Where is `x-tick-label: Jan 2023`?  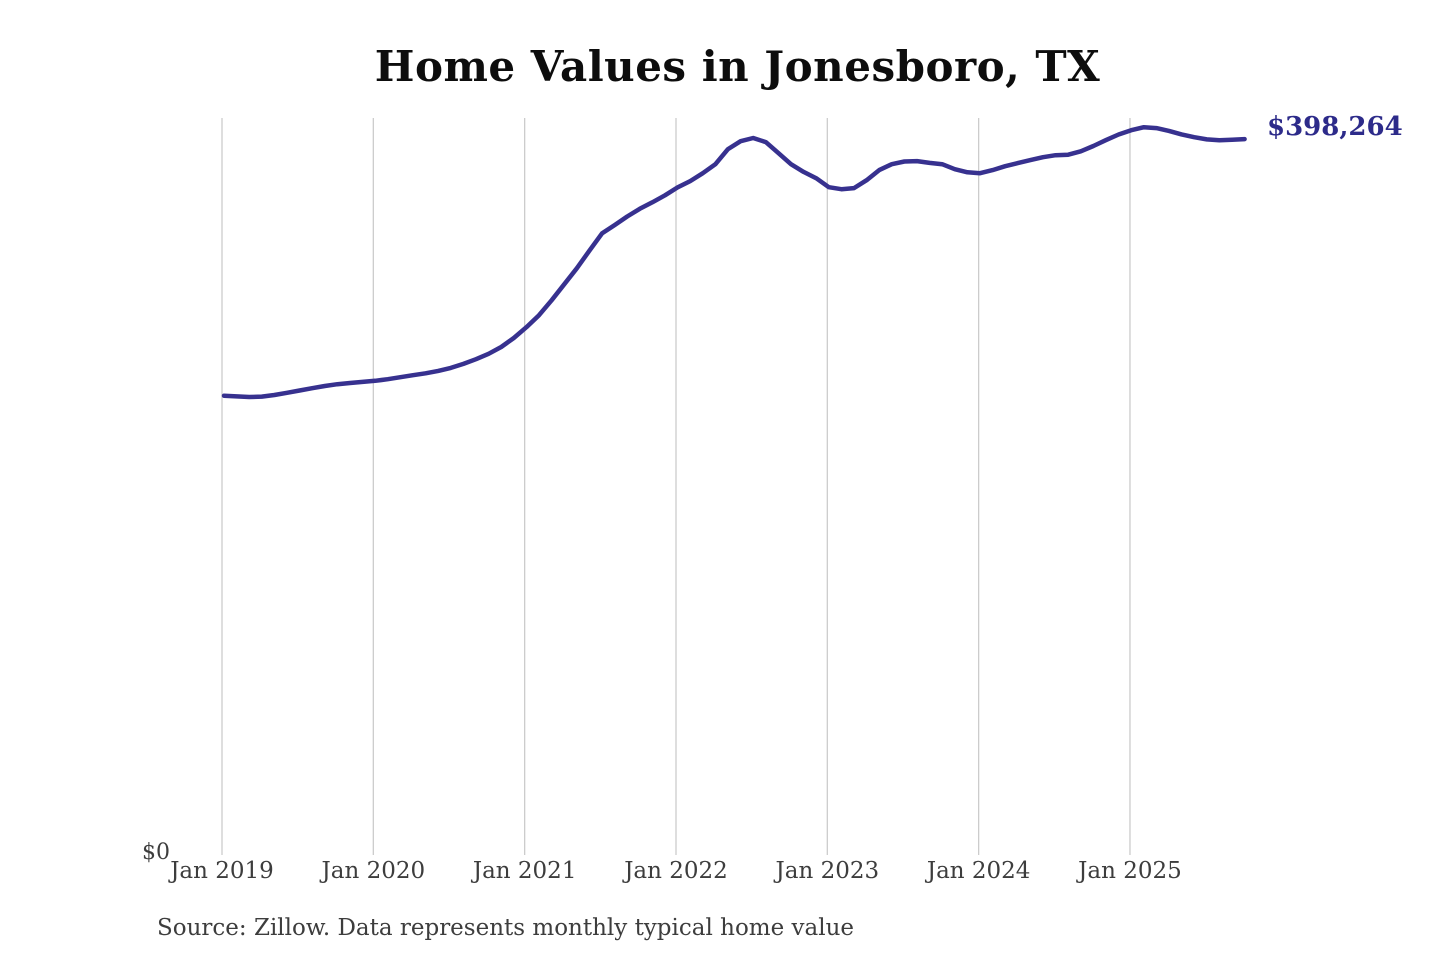
x-tick-label: Jan 2023 is located at coordinates (827, 871).